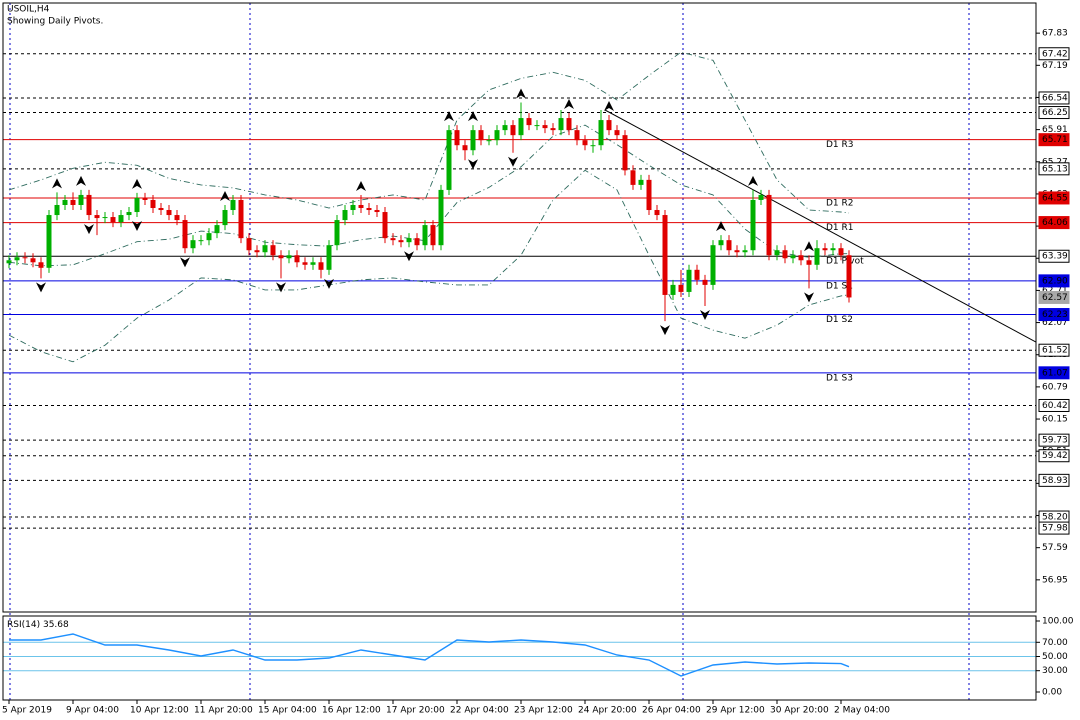 This screenshot has width=1080, height=720. I want to click on indicator-y-tick-label: 30.00, so click(1055, 671).